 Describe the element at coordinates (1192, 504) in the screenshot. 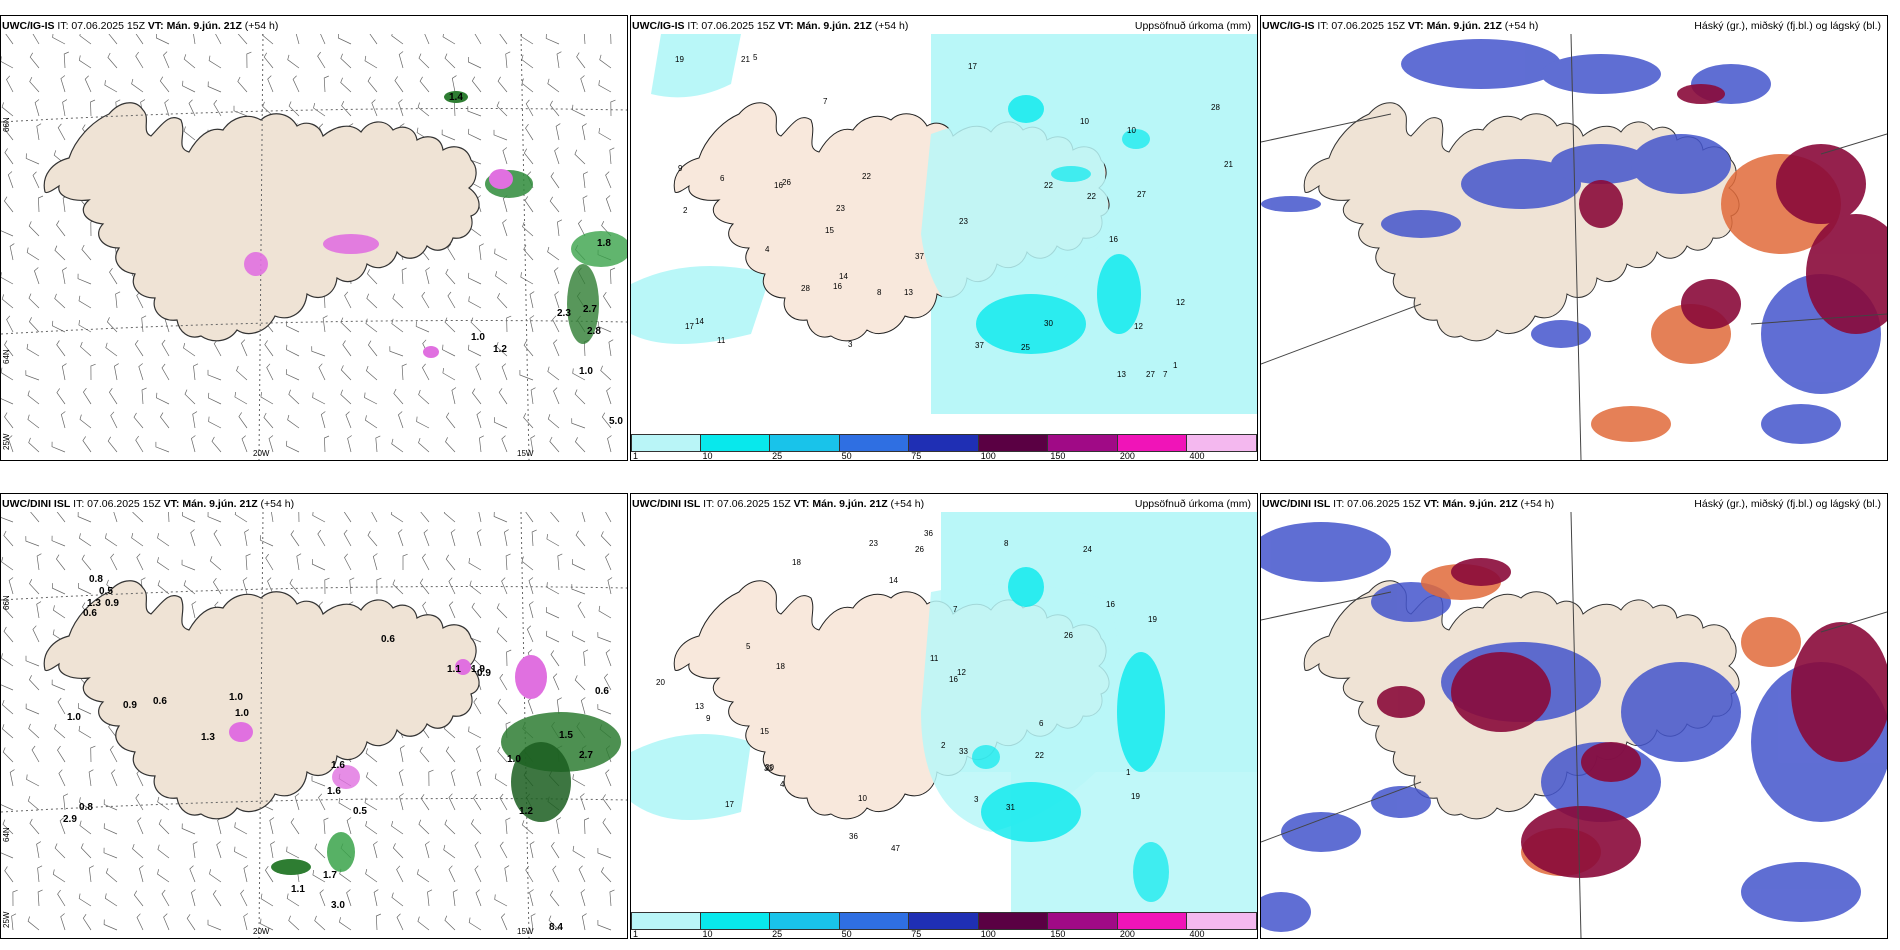

I see `precip-title: Uppsöfnuð úrkoma (mm)` at that location.